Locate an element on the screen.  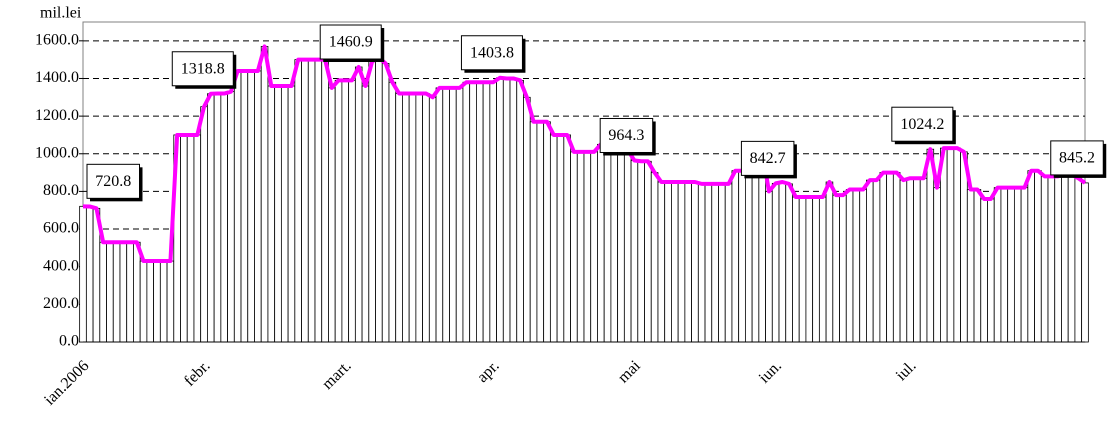
data-label: 1318.8 is located at coordinates (203, 68).